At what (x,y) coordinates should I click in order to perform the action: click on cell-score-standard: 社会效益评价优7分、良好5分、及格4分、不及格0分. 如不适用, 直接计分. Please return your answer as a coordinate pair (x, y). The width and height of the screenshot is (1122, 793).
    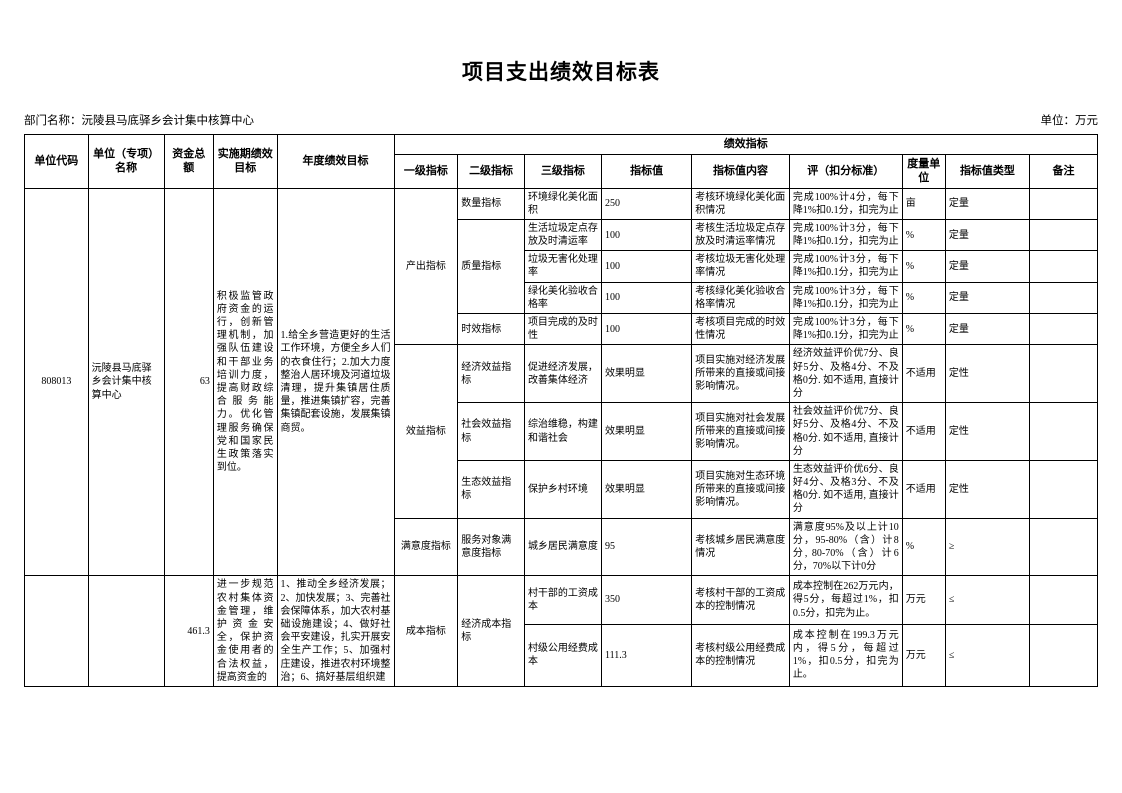
    Looking at the image, I should click on (845, 431).